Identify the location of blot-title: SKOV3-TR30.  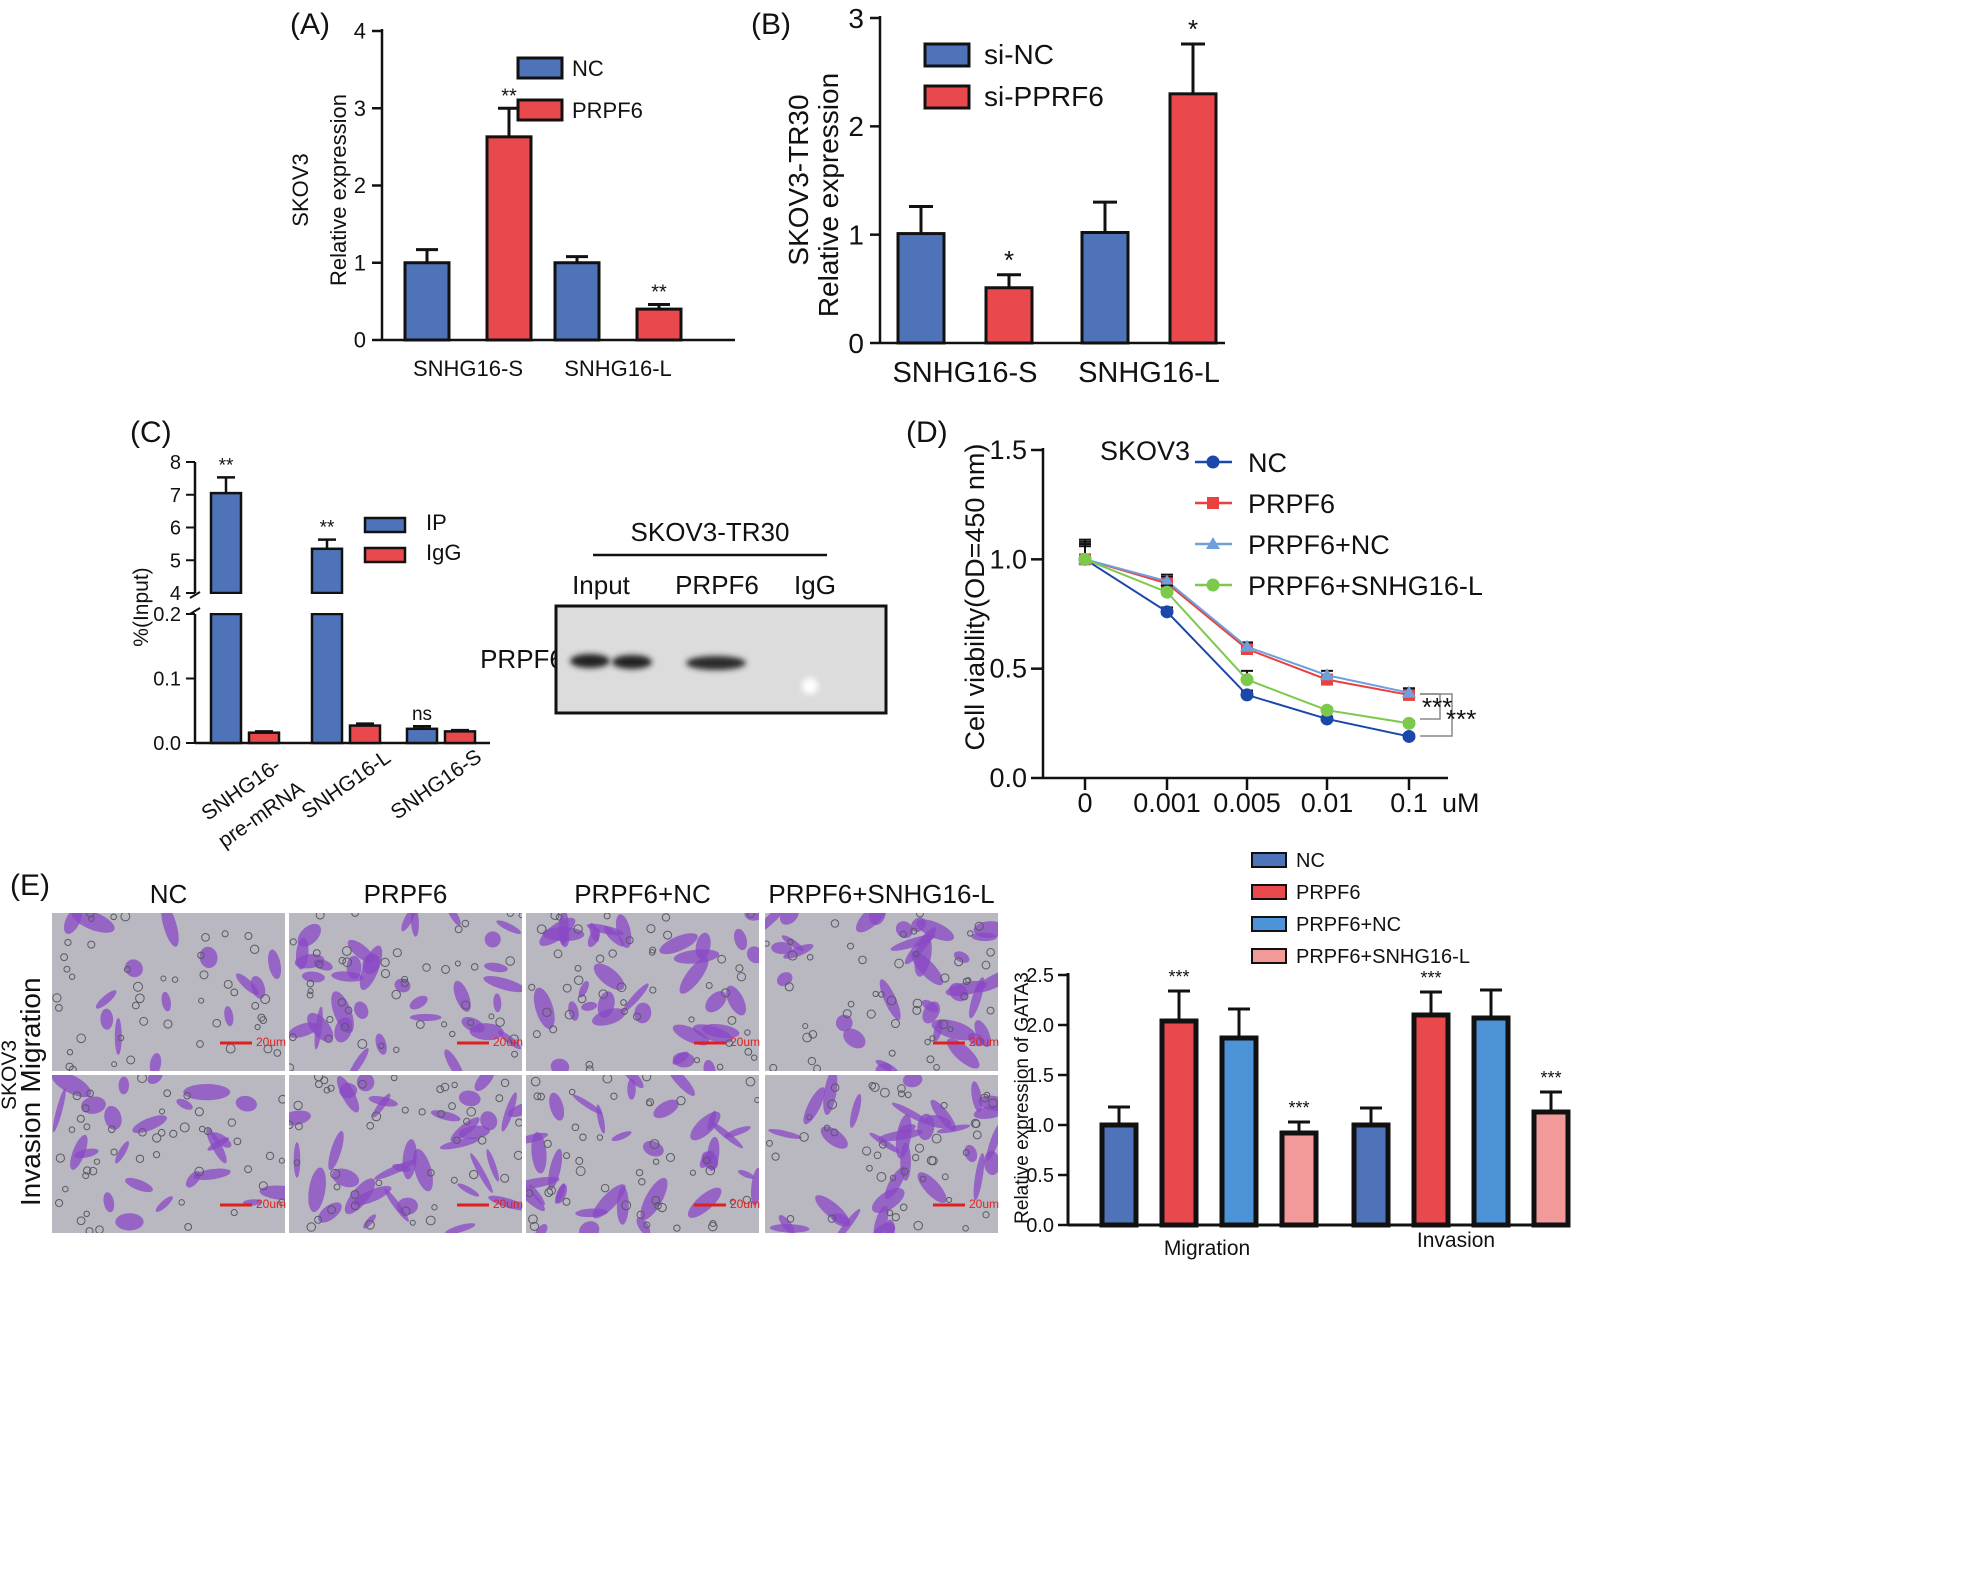
(710, 532).